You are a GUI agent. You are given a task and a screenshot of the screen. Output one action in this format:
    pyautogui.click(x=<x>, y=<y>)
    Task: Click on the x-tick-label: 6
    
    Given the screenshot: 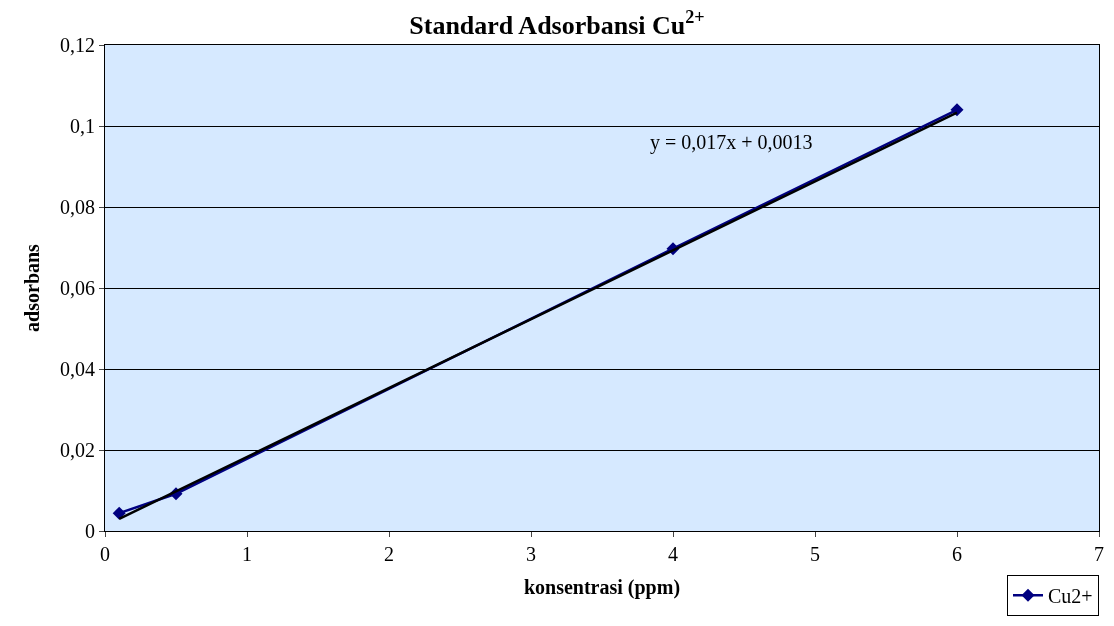 What is the action you would take?
    pyautogui.click(x=957, y=554)
    